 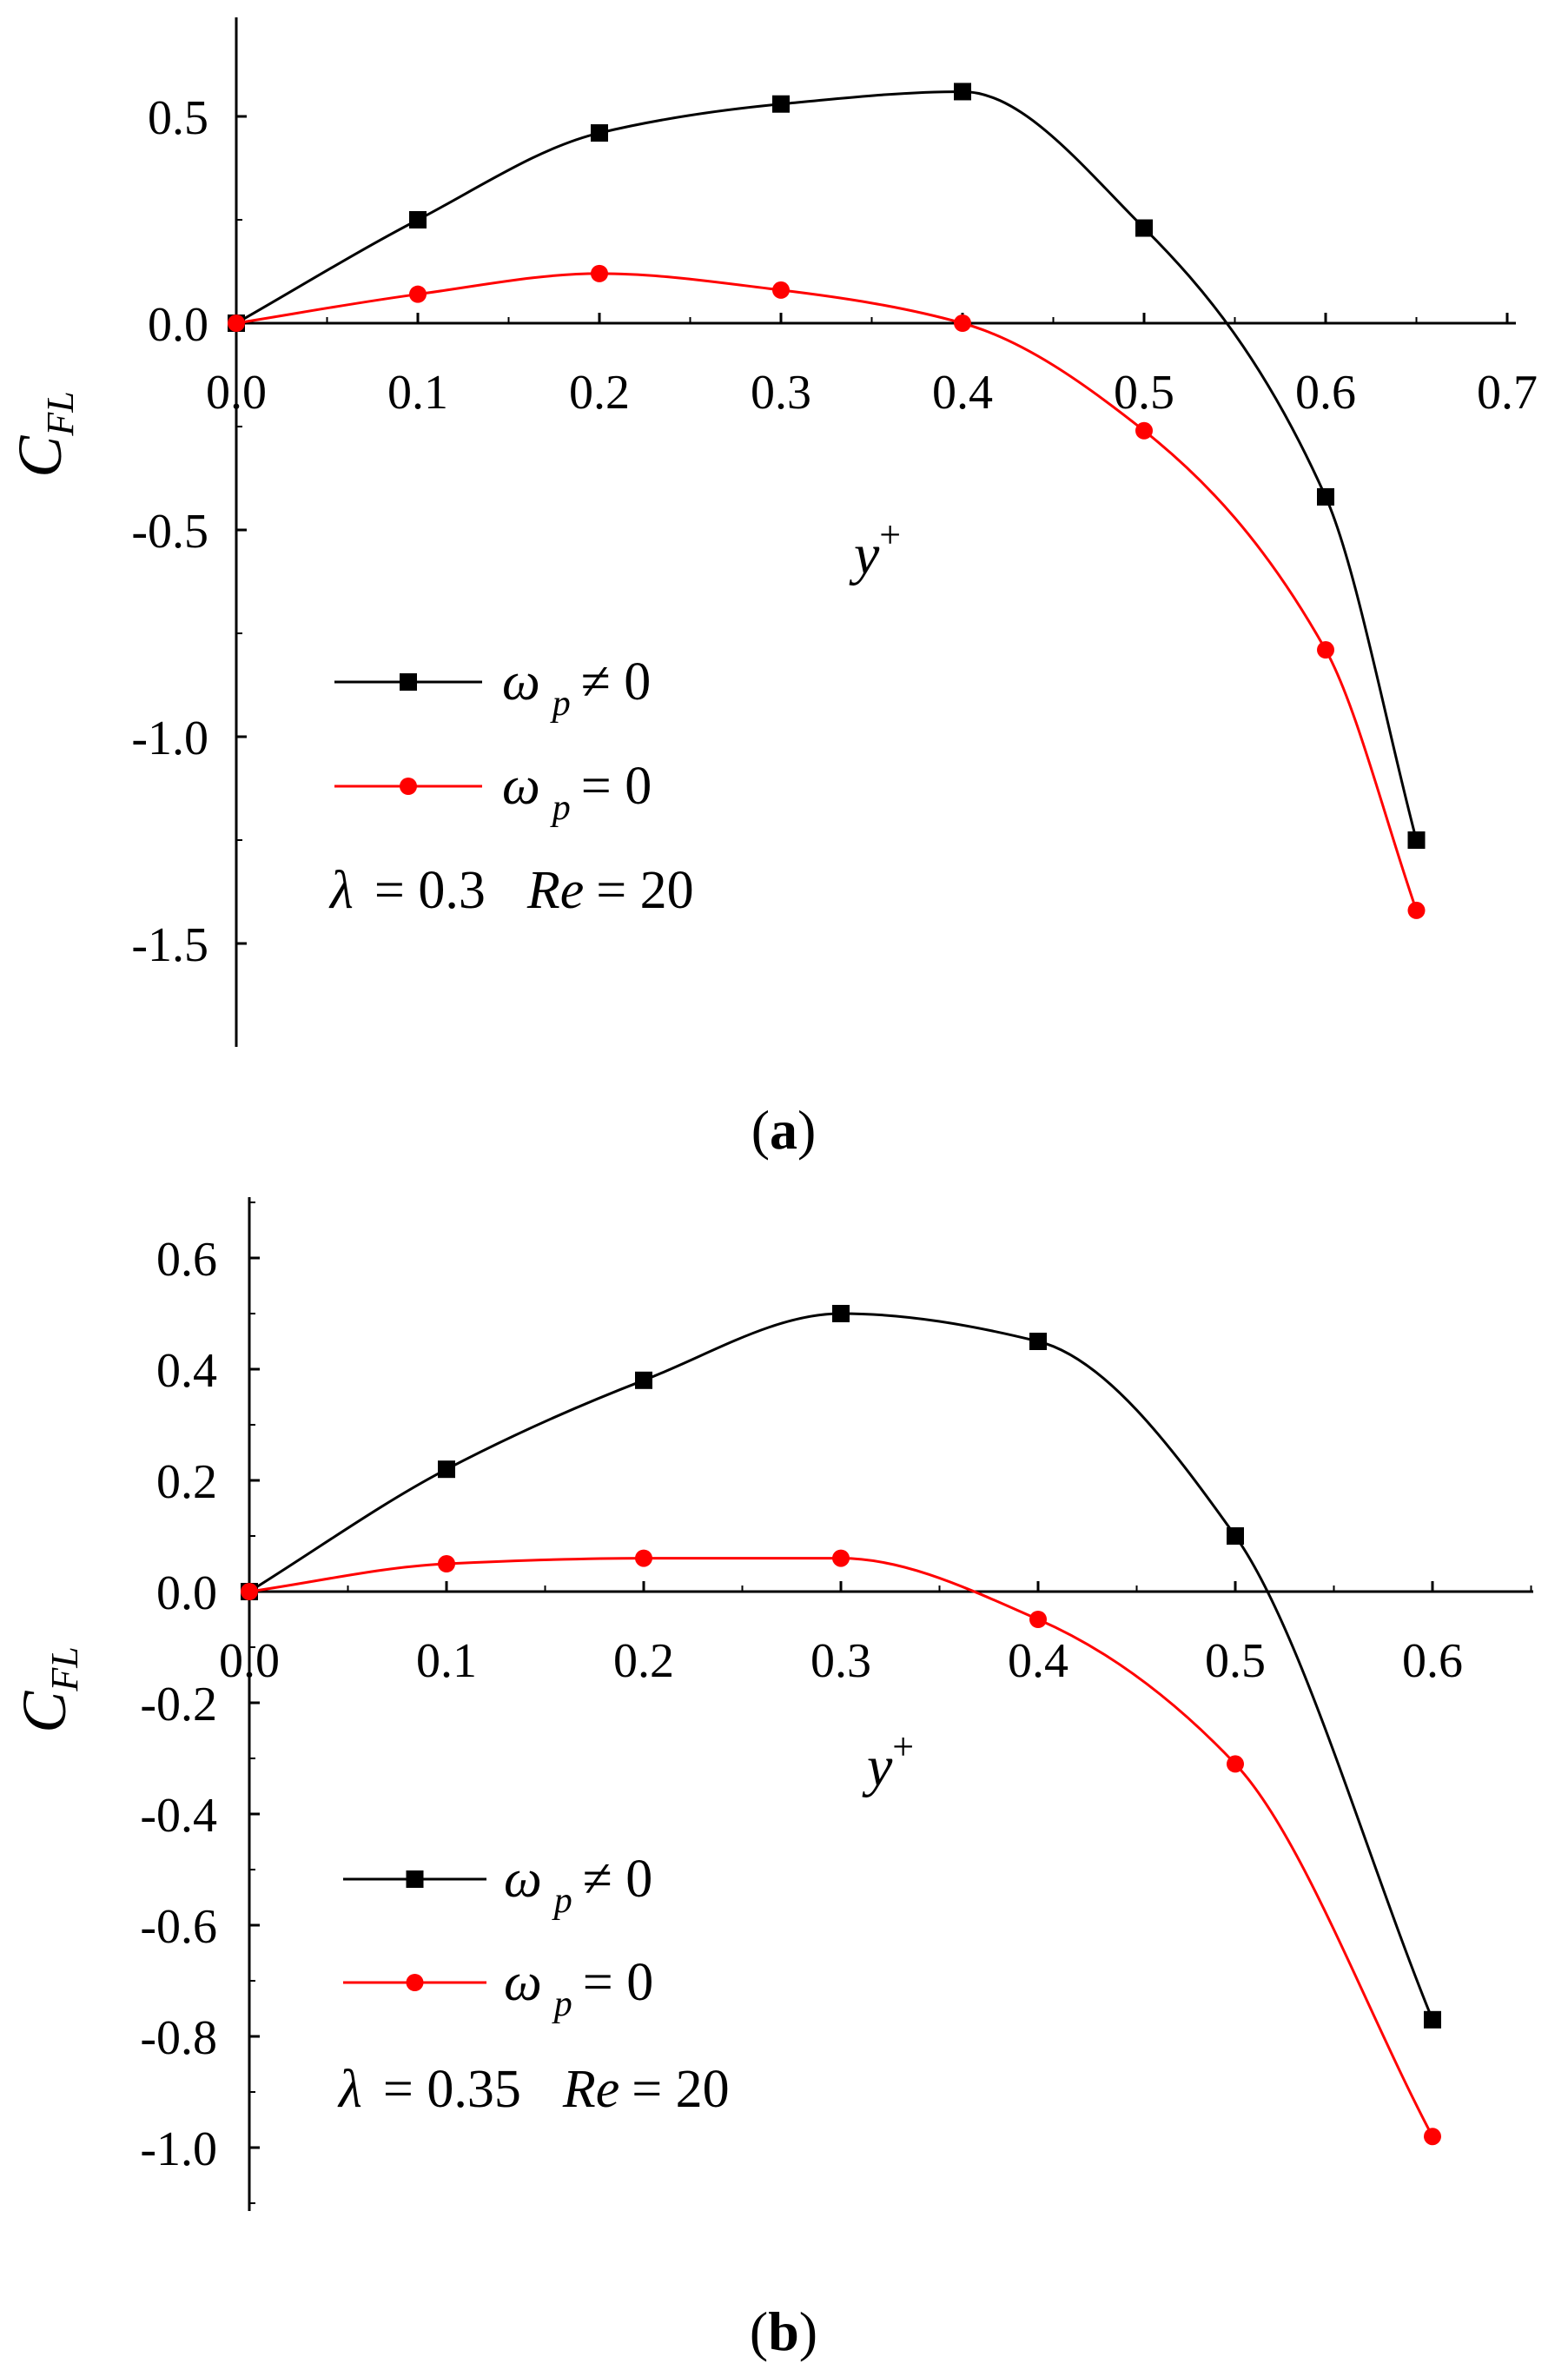 I want to click on legend-label-rest-b-0: ≠ 0, so click(x=618, y=1879).